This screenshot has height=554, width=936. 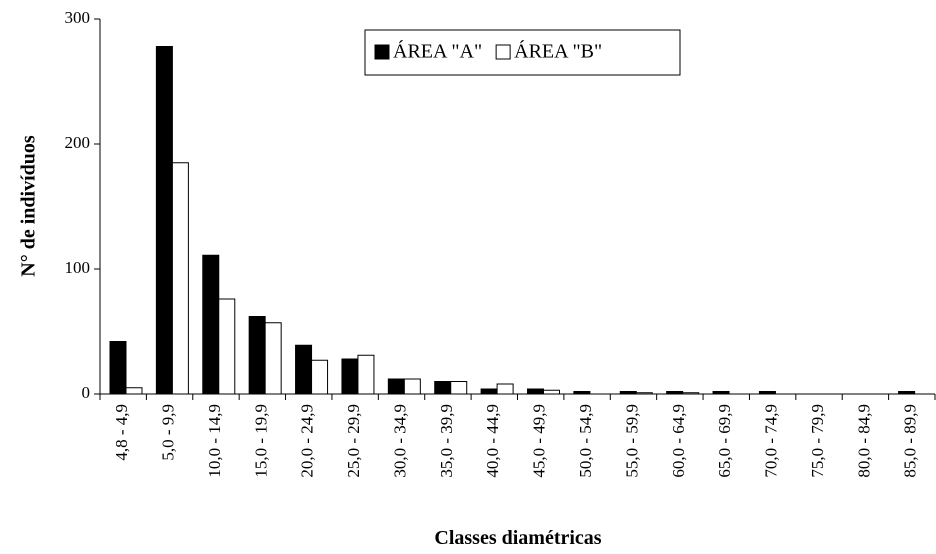 What do you see at coordinates (78, 267) in the screenshot?
I see `y-tick-label: 100` at bounding box center [78, 267].